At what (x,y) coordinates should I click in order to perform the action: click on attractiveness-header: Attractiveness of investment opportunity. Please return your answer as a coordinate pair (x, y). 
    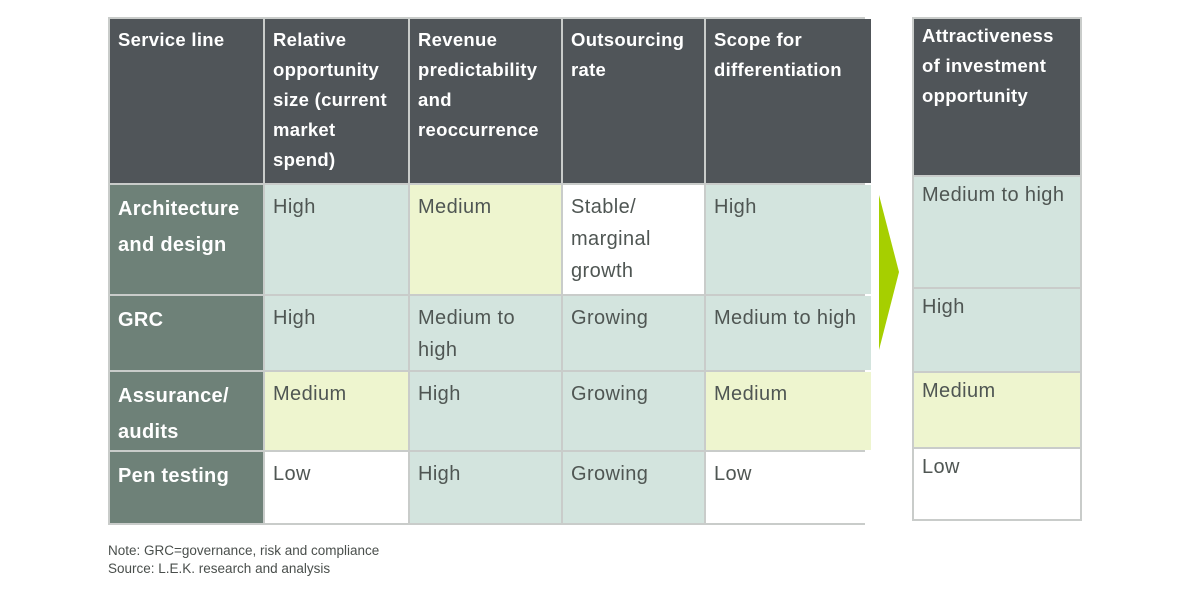
    Looking at the image, I should click on (997, 97).